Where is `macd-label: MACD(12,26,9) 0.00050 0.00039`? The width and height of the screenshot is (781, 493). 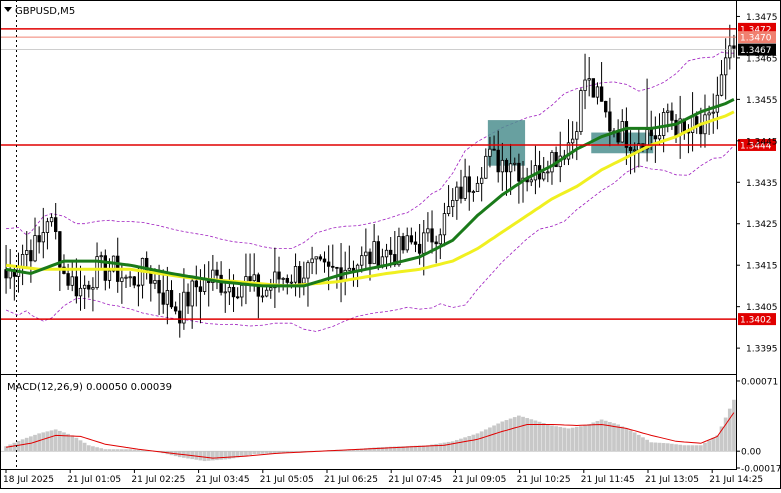 macd-label: MACD(12,26,9) 0.00050 0.00039 is located at coordinates (89, 387).